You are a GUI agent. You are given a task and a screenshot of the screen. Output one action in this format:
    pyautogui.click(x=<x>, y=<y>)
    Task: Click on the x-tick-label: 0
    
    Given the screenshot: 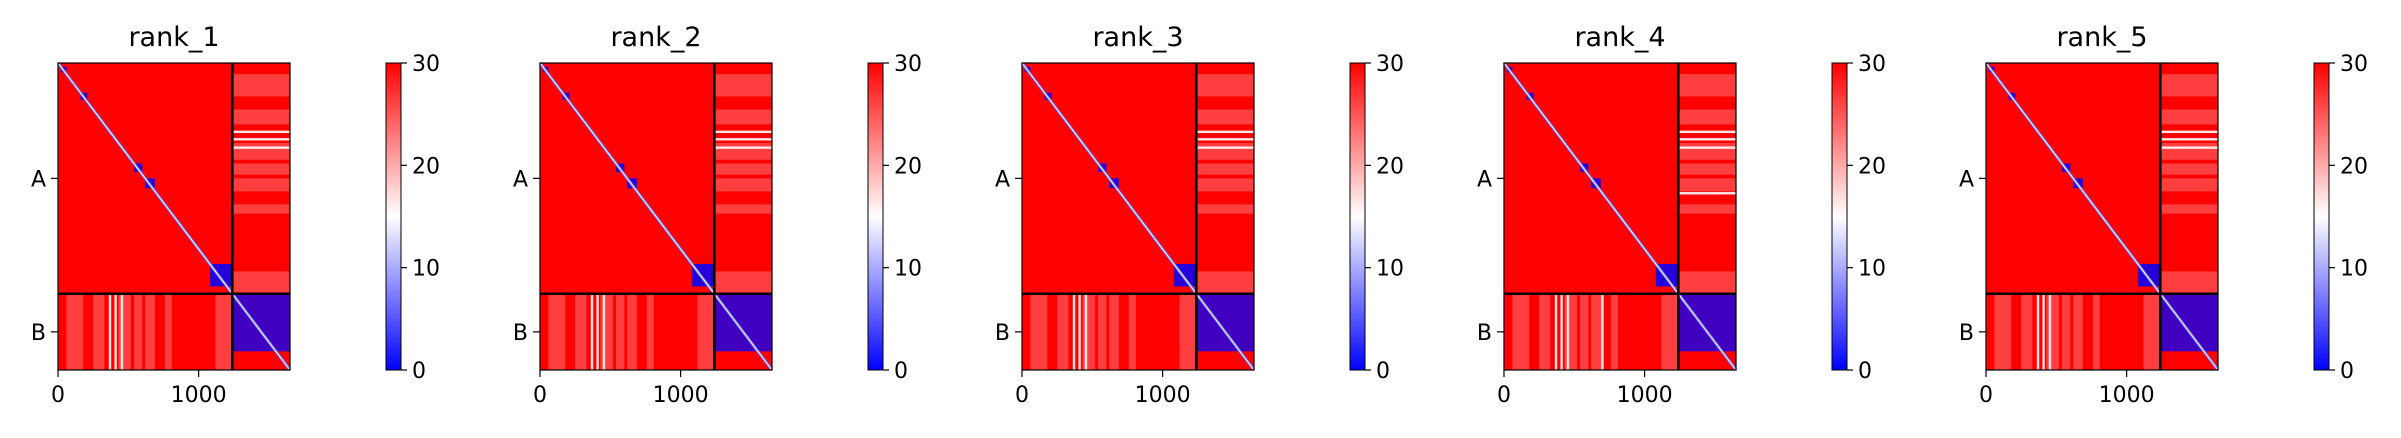 What is the action you would take?
    pyautogui.click(x=1986, y=395)
    